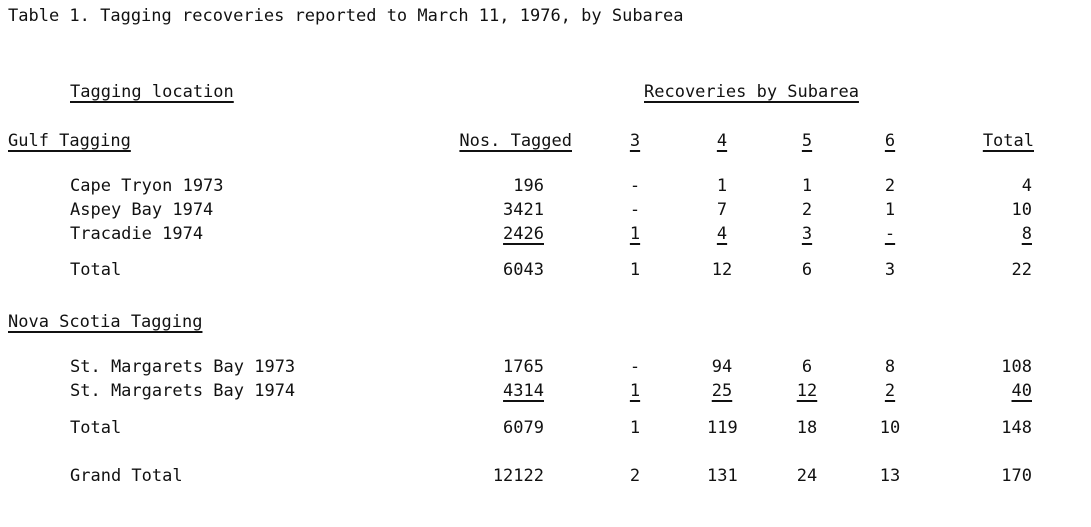 This screenshot has height=527, width=1091. What do you see at coordinates (807, 270) in the screenshot?
I see `subtotal-subarea-5: 6` at bounding box center [807, 270].